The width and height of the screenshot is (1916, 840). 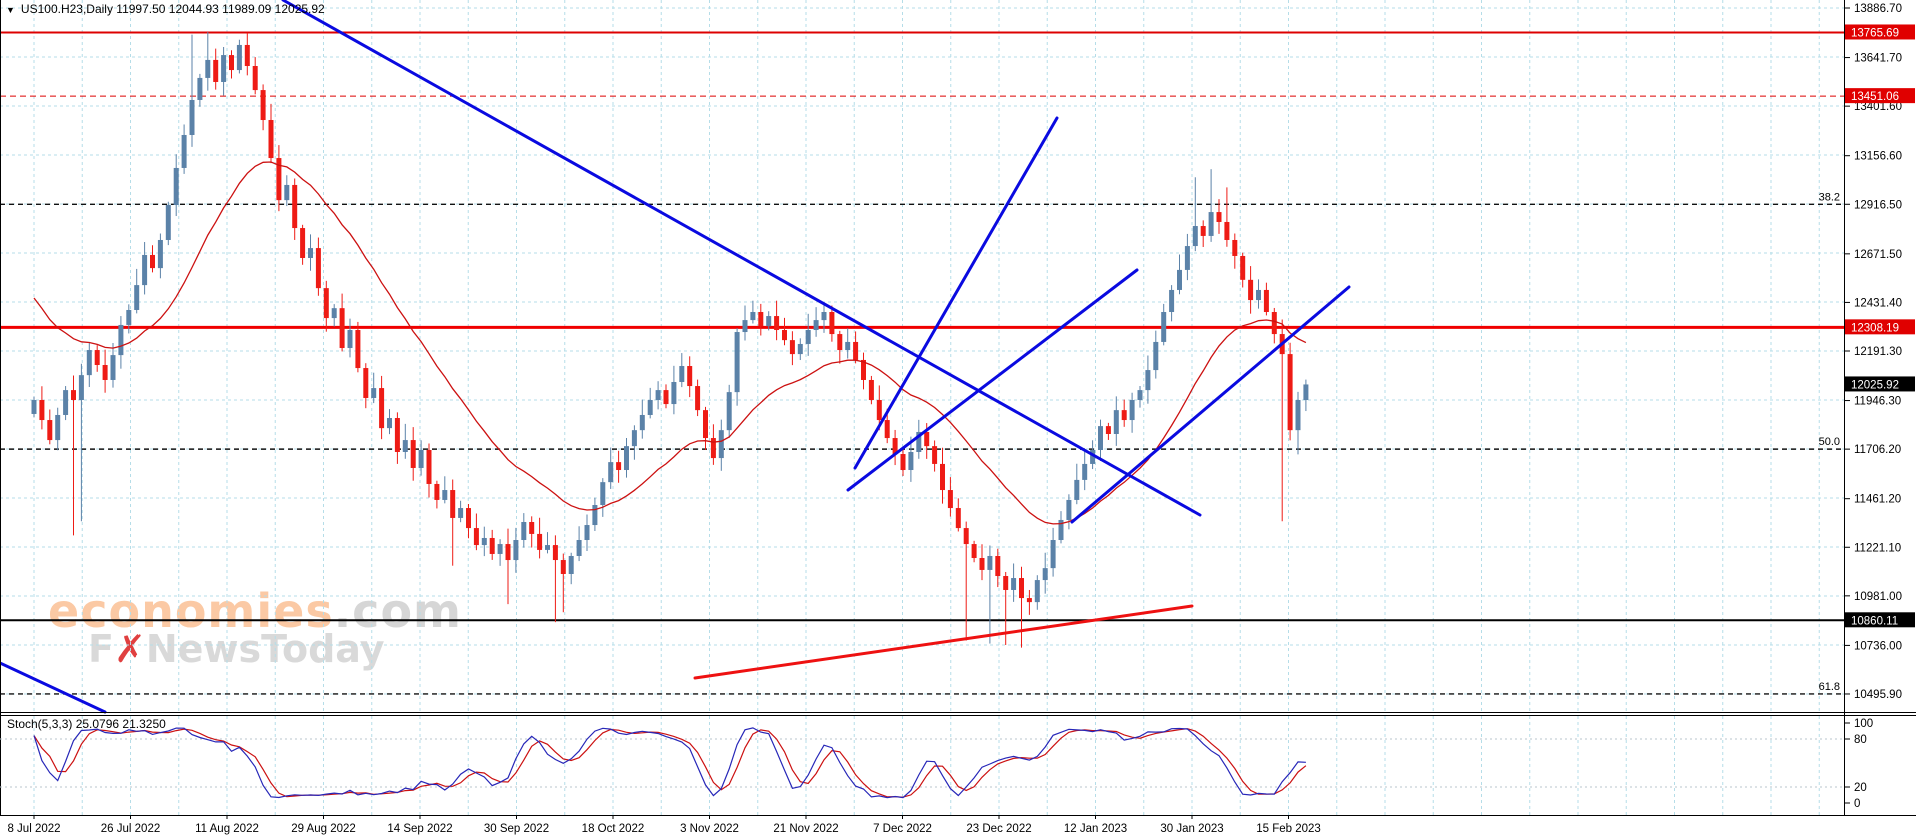 What do you see at coordinates (1878, 303) in the screenshot?
I see `price-tick-label: 12431.40` at bounding box center [1878, 303].